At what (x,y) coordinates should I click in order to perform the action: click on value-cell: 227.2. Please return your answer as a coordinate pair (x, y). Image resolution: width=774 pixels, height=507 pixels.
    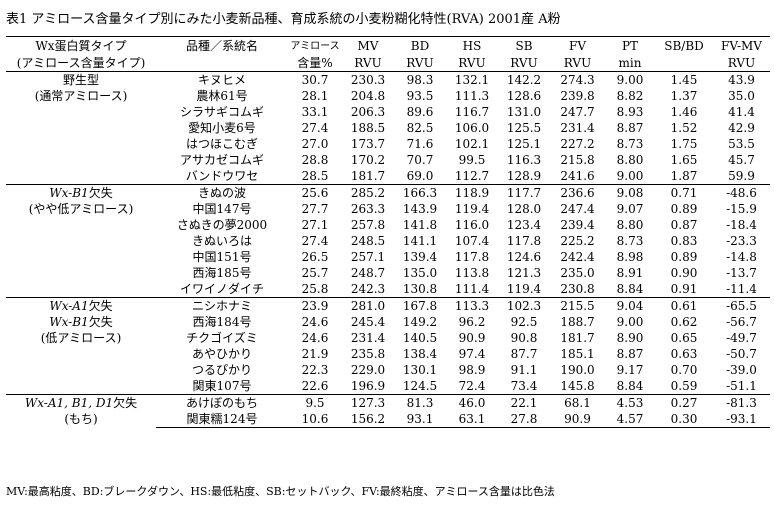
    Looking at the image, I should click on (577, 144).